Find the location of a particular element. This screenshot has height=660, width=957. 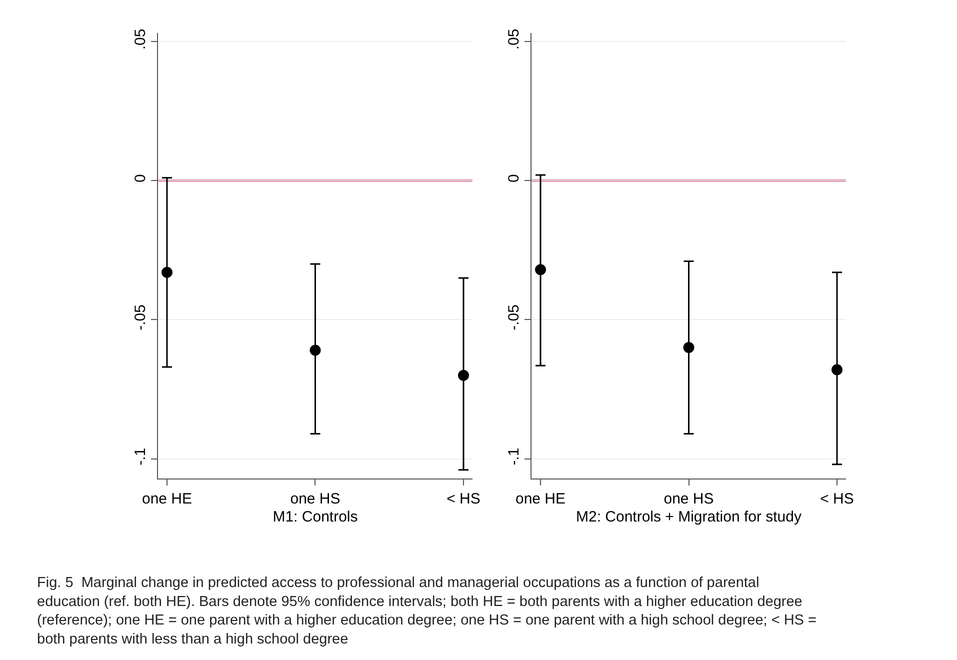

caption: Fig. 5 Marginal change in predicted access to professional and managerial occupations as a function of parental education (ref. both HE). Bars denote 95% confidence intervals; both HE = both parents with a higher education degree (reference); one HE = one parent with a higher education degree; one HS = one parent with a high school degree; < HS = both parents with less than a high school degree is located at coordinates (426, 611).